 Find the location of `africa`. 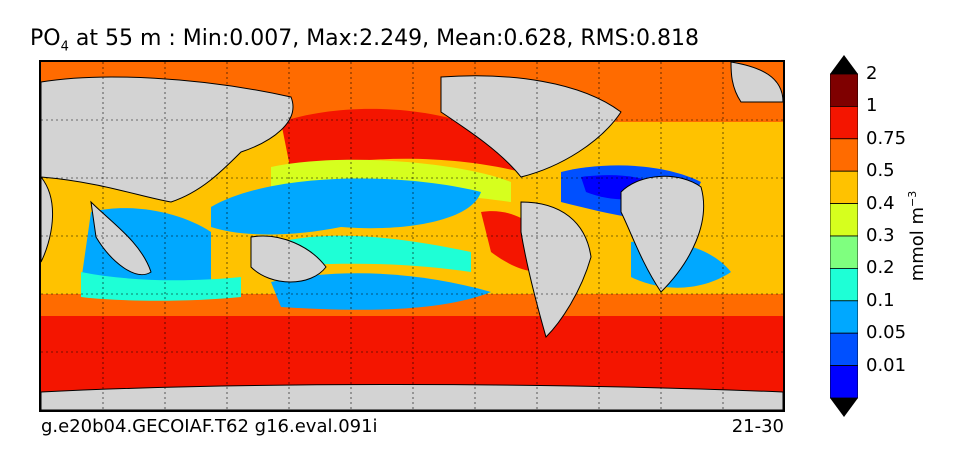

africa is located at coordinates (662, 234).